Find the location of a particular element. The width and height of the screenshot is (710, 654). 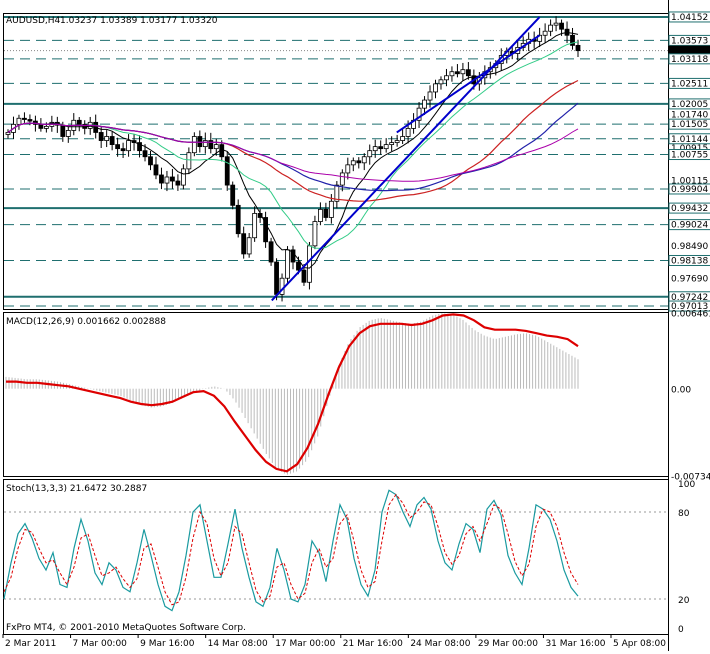

ohlc-label: 1.03237 1.03389 1.03177 1.03320 is located at coordinates (139, 21).